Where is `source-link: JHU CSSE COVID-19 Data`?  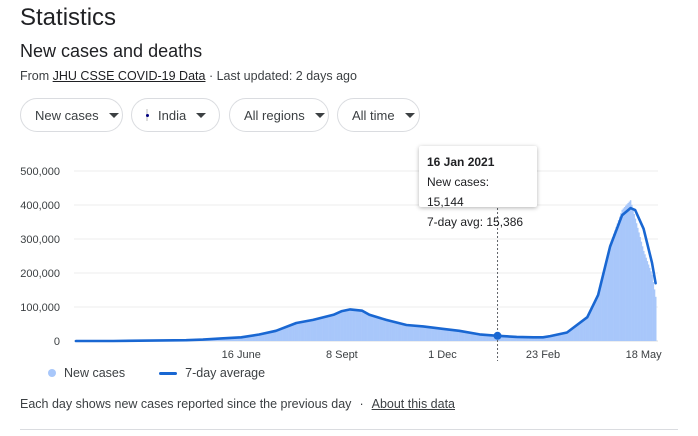
source-link: JHU CSSE COVID-19 Data is located at coordinates (129, 76).